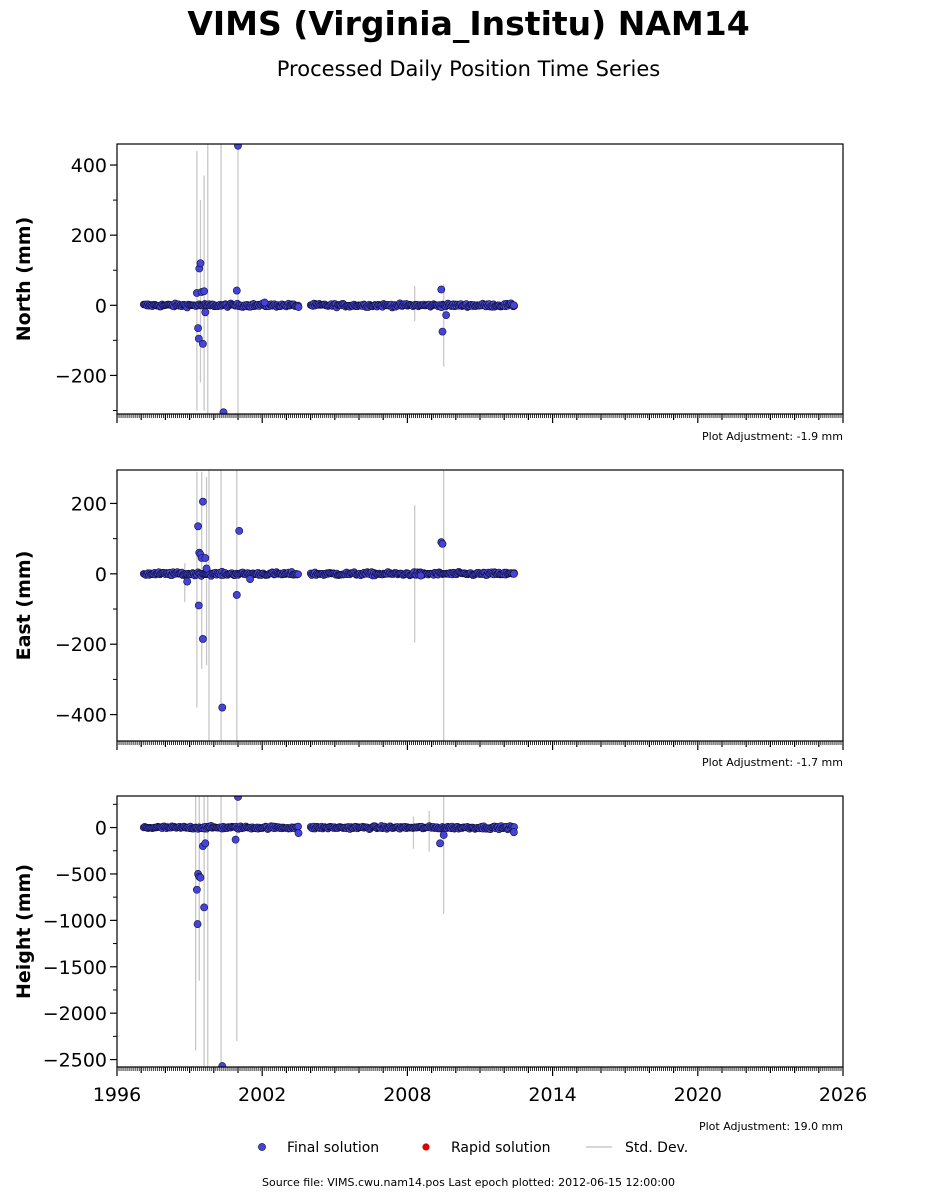 This screenshot has height=1200, width=937. I want to click on plot-adjustment-note: Plot Adjustment: -1.7 mm, so click(772, 762).